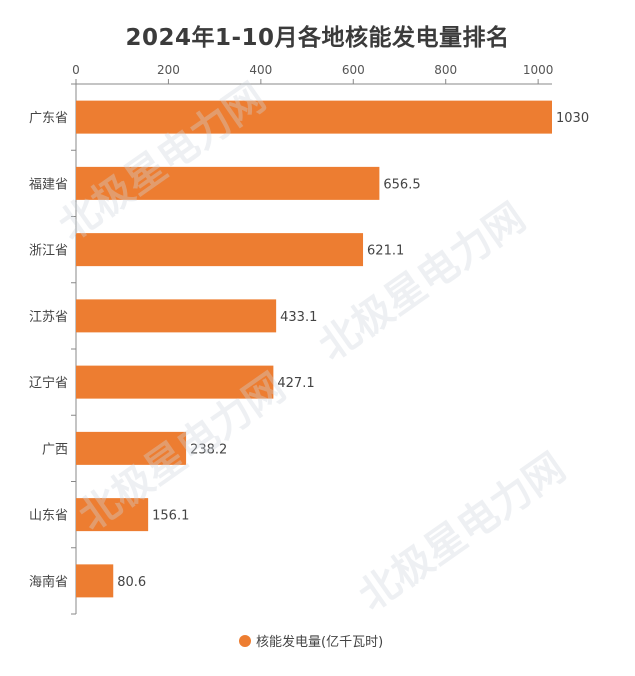 This screenshot has width=635, height=676. I want to click on y-category-label: 辽宁省, so click(48, 383).